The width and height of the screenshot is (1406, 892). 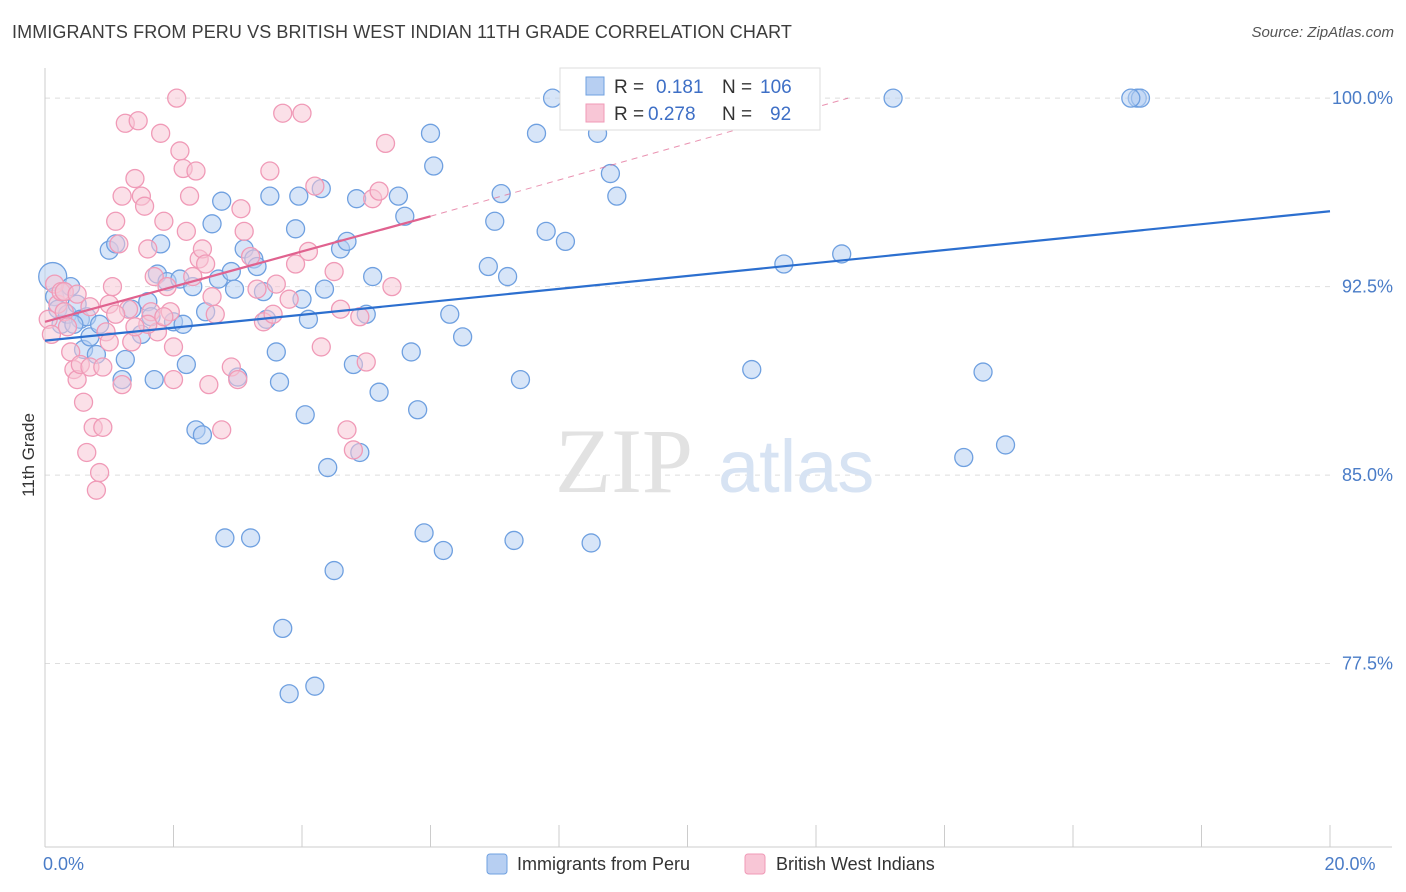 I want to click on series-bwi-points, so click(x=220, y=294).